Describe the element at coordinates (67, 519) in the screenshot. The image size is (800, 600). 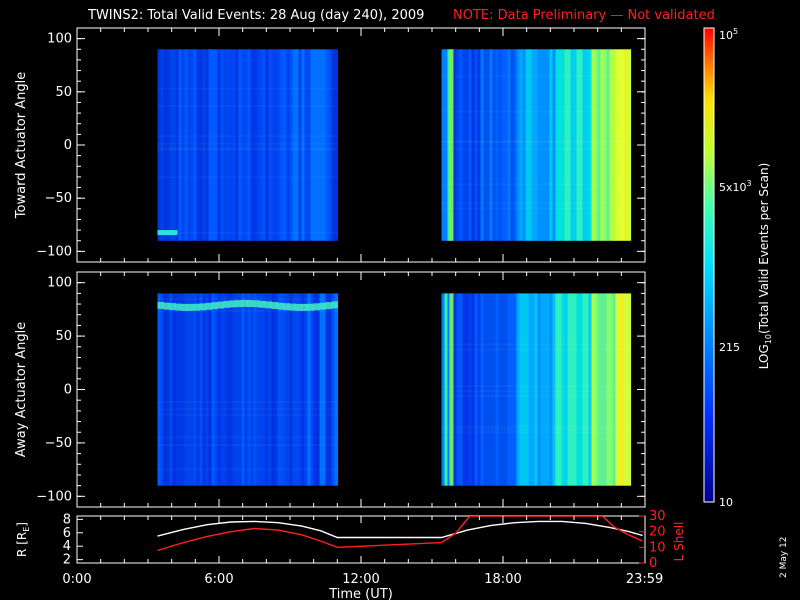
I see `left-y-tick-label: 8` at that location.